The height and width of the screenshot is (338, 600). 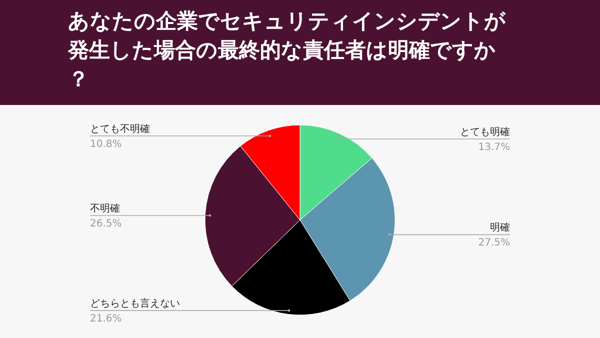 I want to click on data-label: 26.5%, so click(x=106, y=224).